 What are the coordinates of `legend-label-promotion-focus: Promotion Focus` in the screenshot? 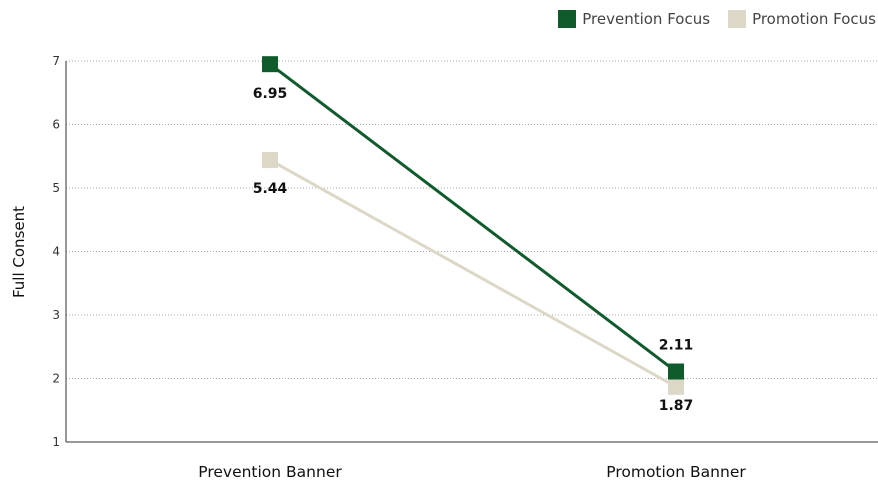 It's located at (814, 19).